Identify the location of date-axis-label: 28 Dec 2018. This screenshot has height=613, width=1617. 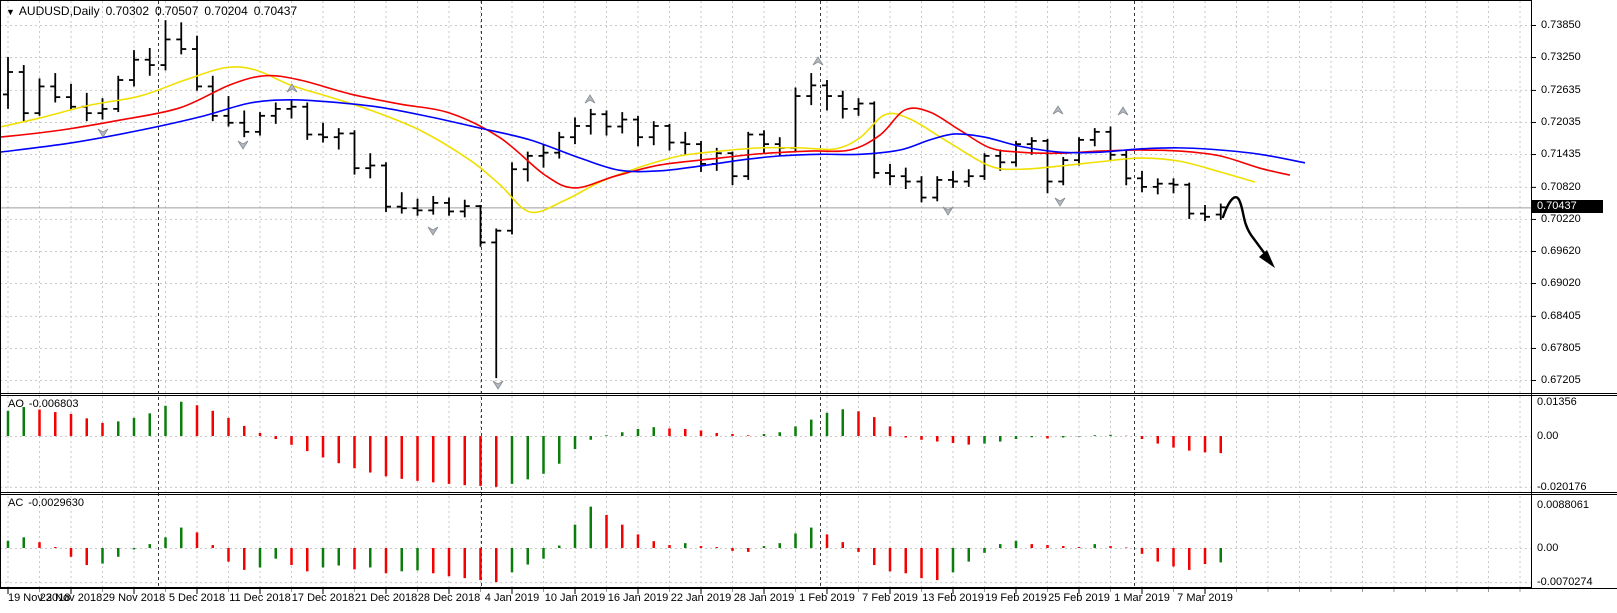
(449, 598).